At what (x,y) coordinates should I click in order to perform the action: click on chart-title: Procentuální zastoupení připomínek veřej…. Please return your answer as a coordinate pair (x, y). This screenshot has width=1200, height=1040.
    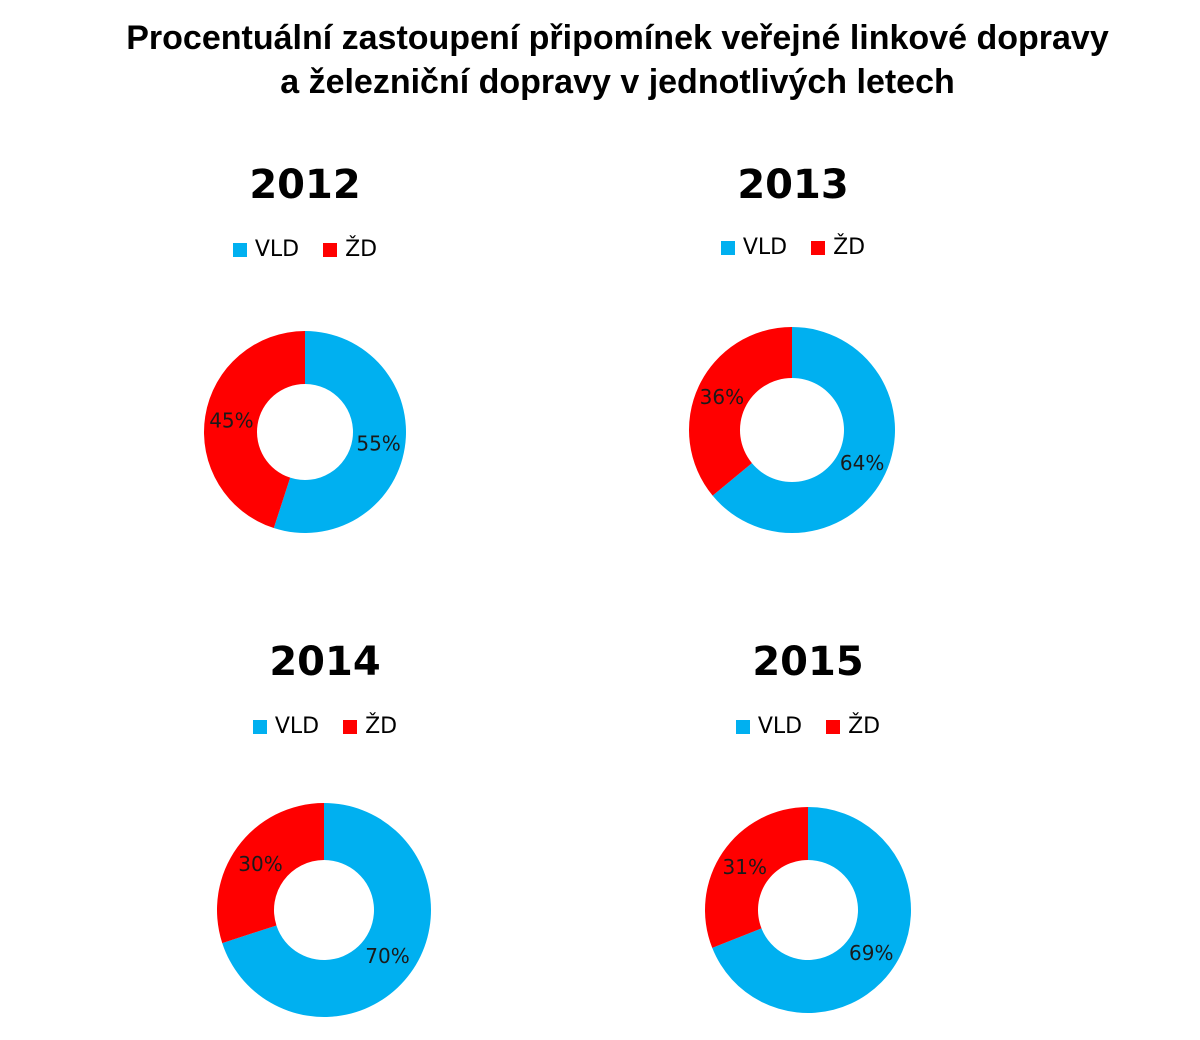
    Looking at the image, I should click on (600, 60).